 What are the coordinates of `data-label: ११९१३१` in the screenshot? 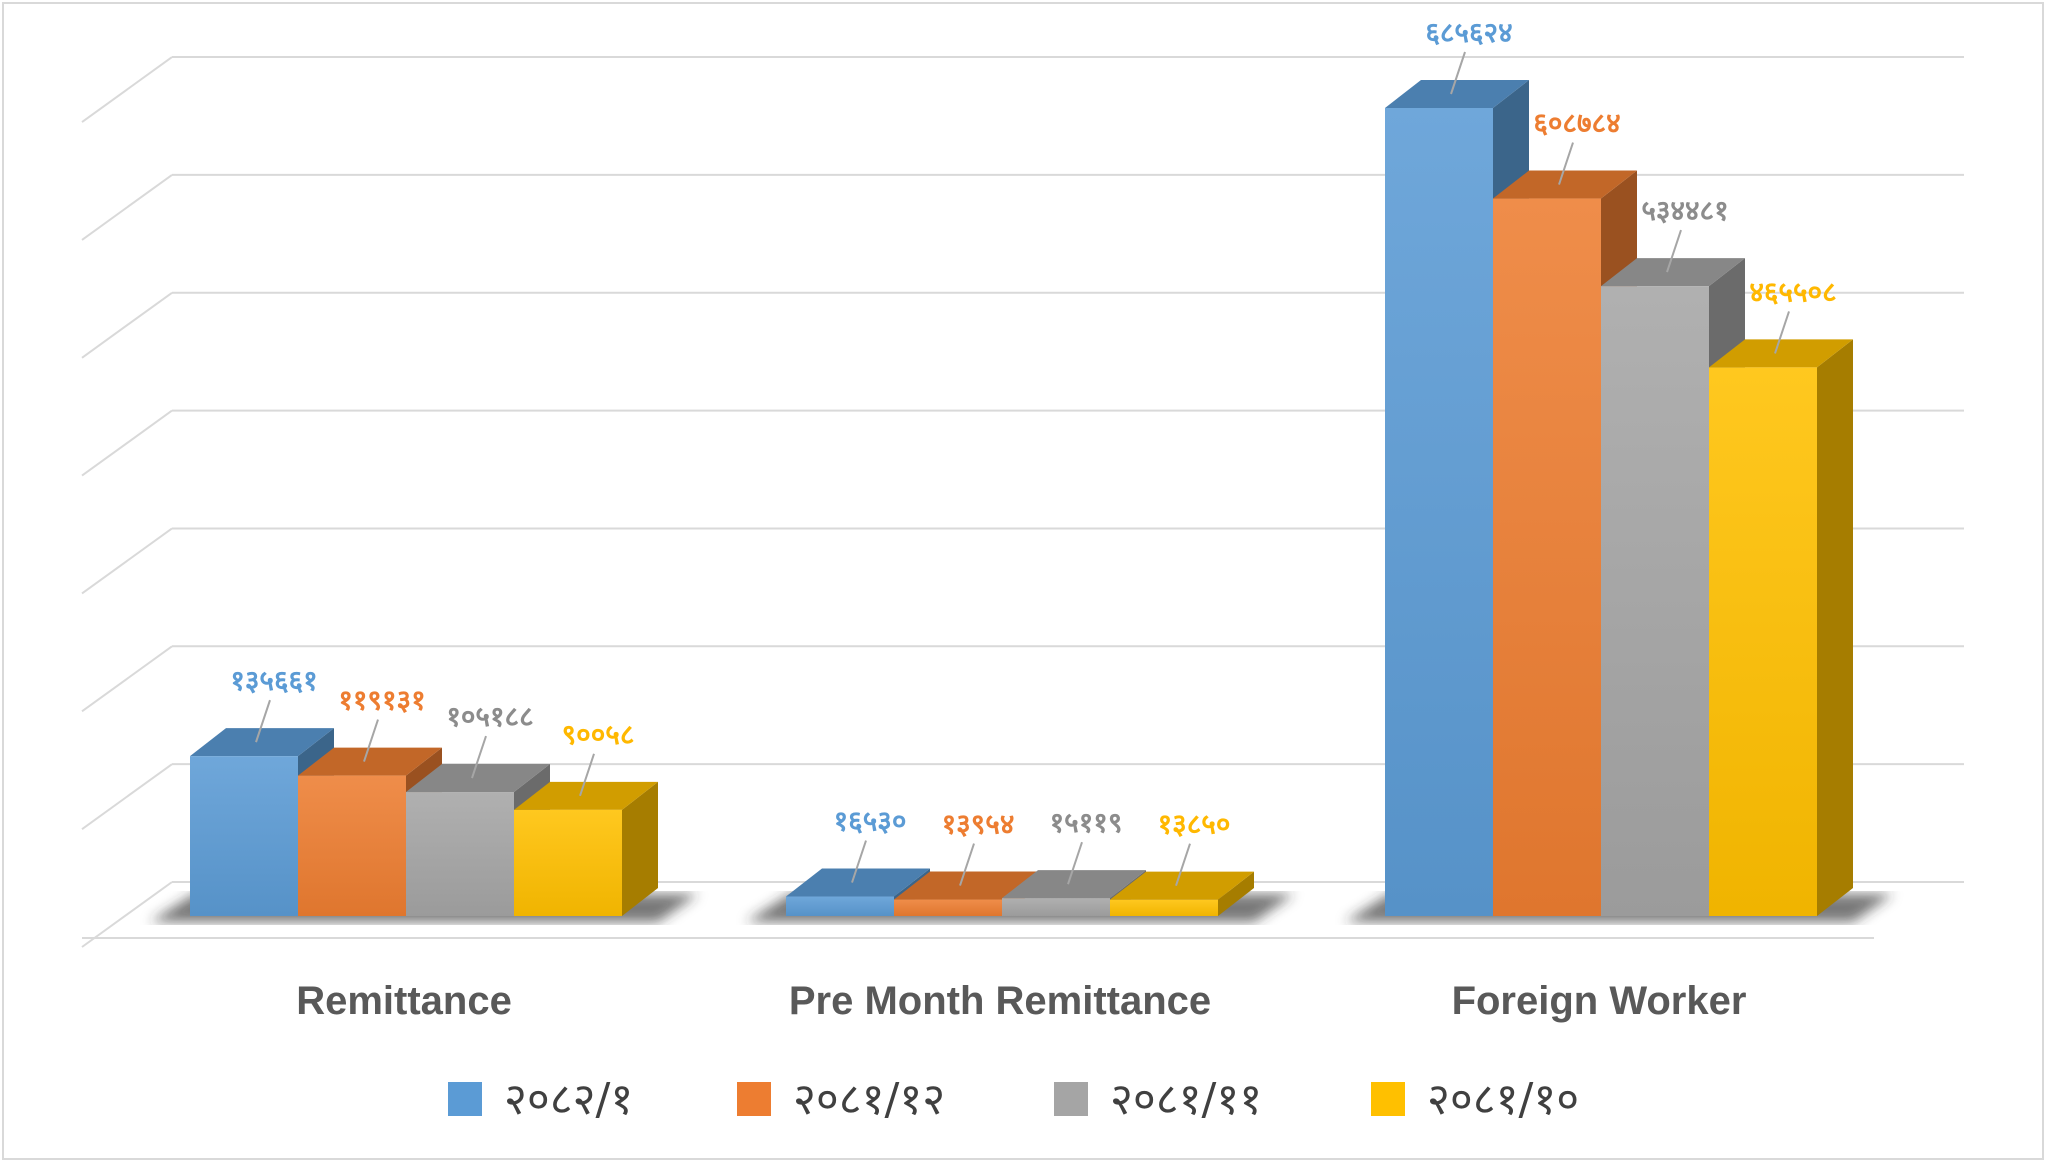 It's located at (381, 700).